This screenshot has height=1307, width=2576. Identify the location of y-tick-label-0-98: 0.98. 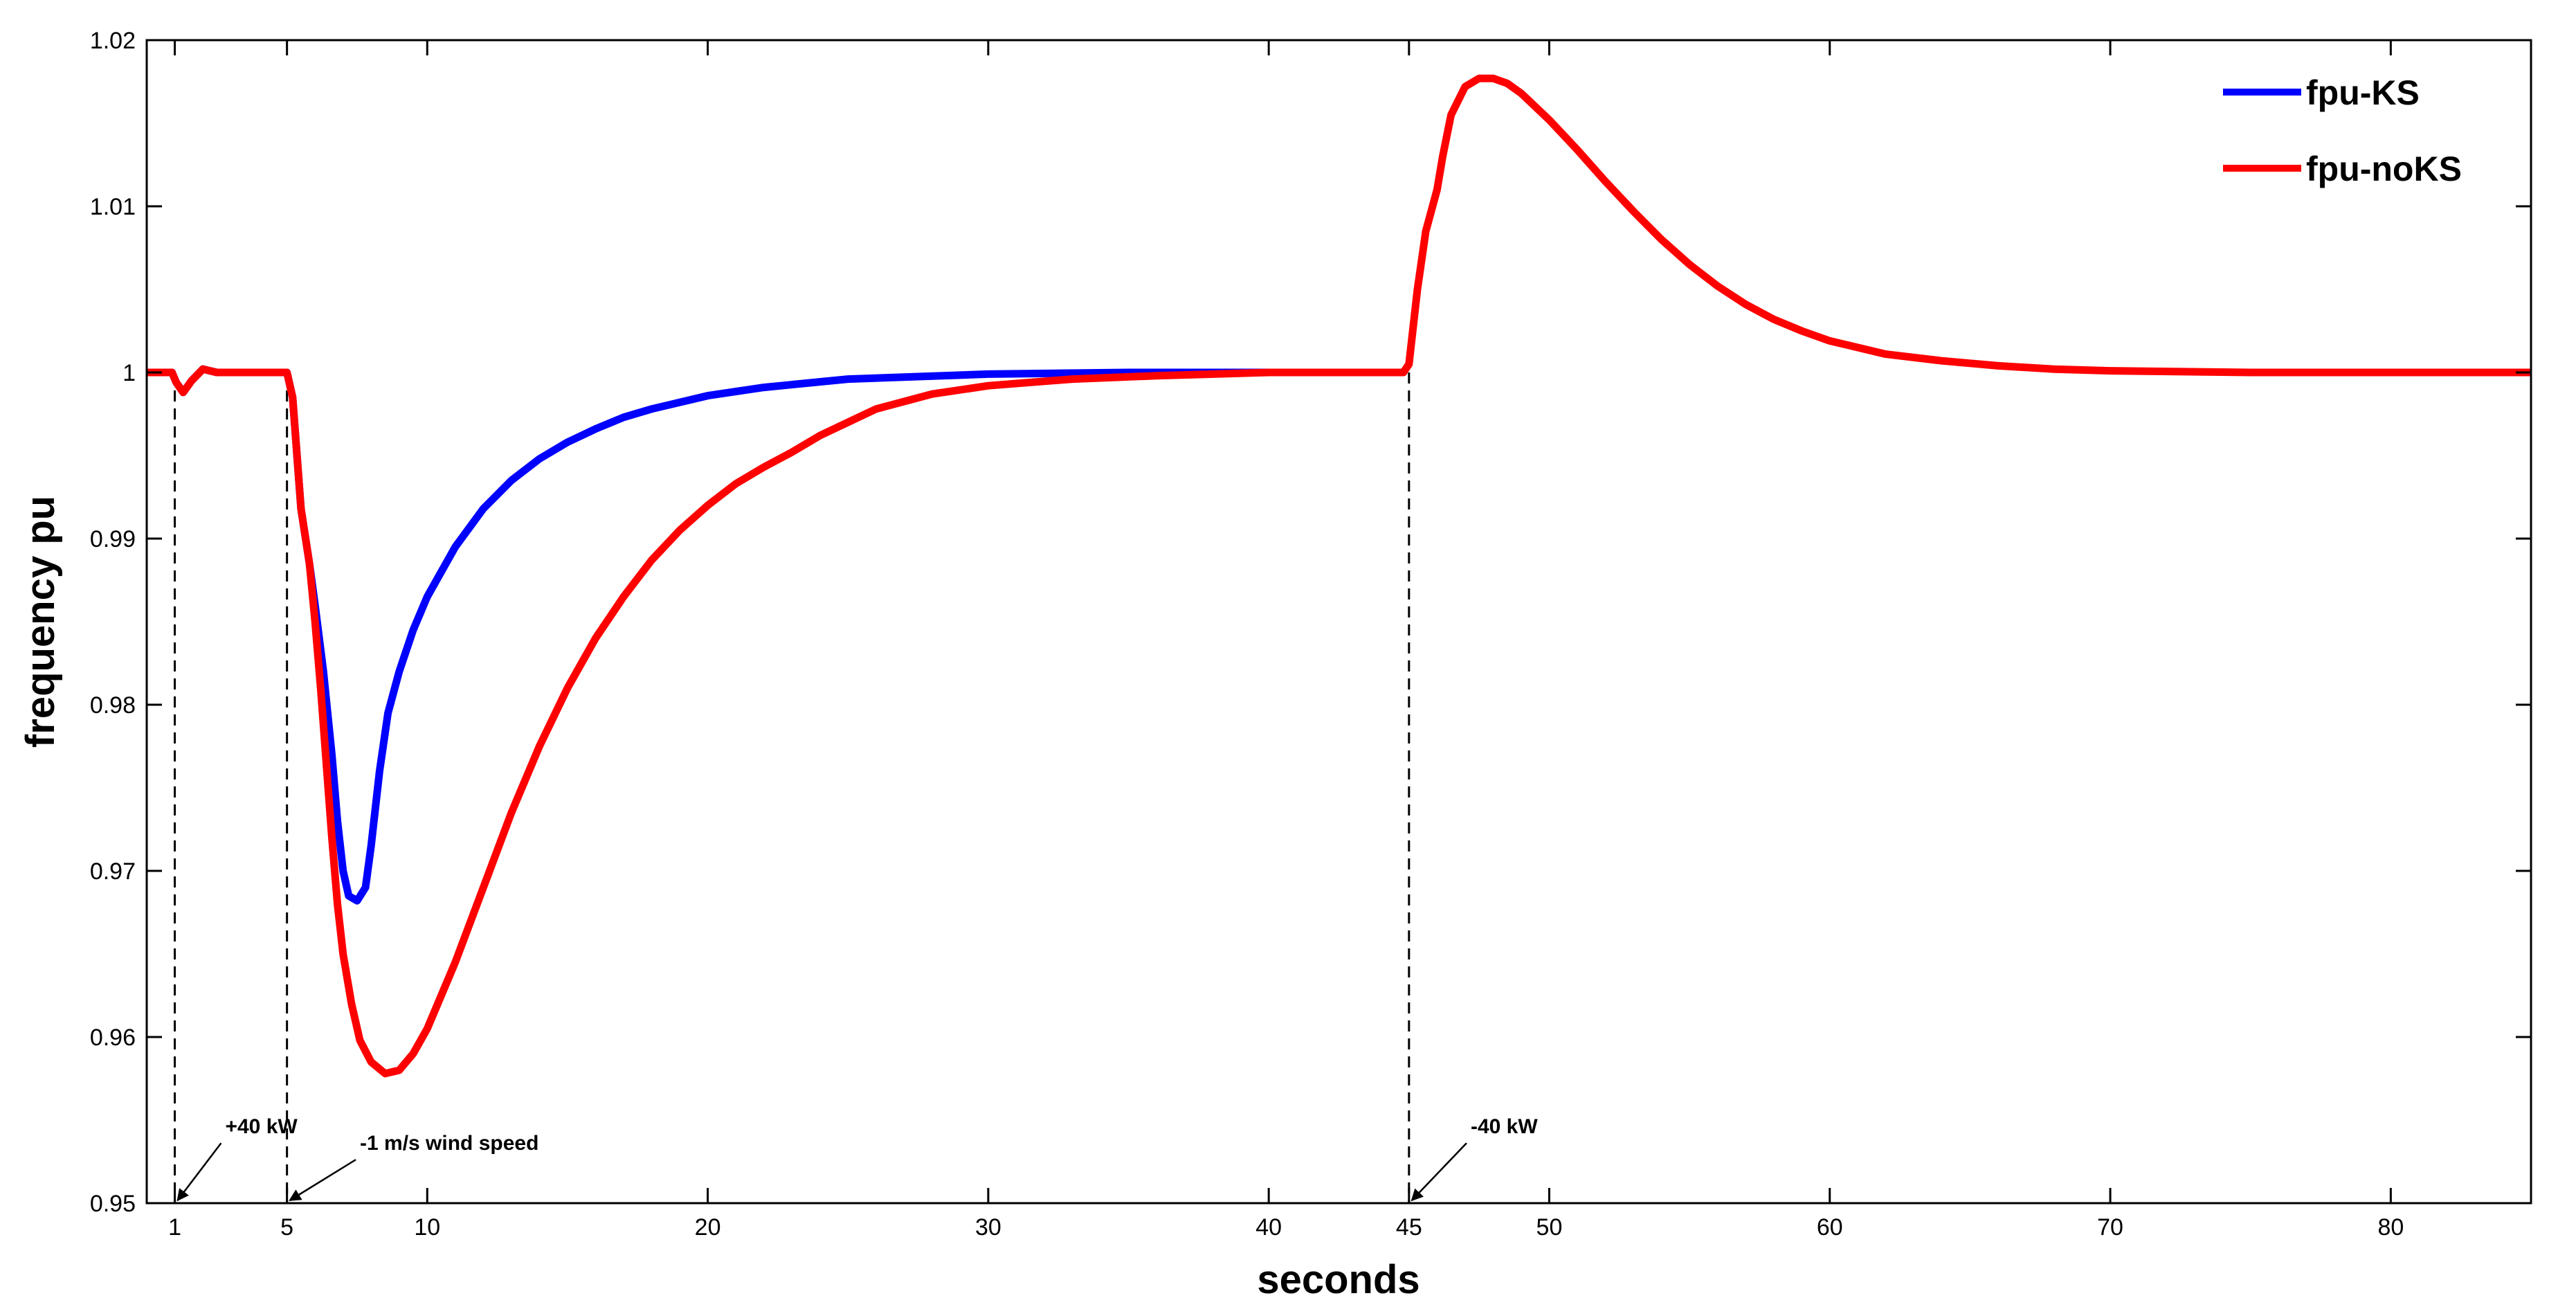
(113, 705).